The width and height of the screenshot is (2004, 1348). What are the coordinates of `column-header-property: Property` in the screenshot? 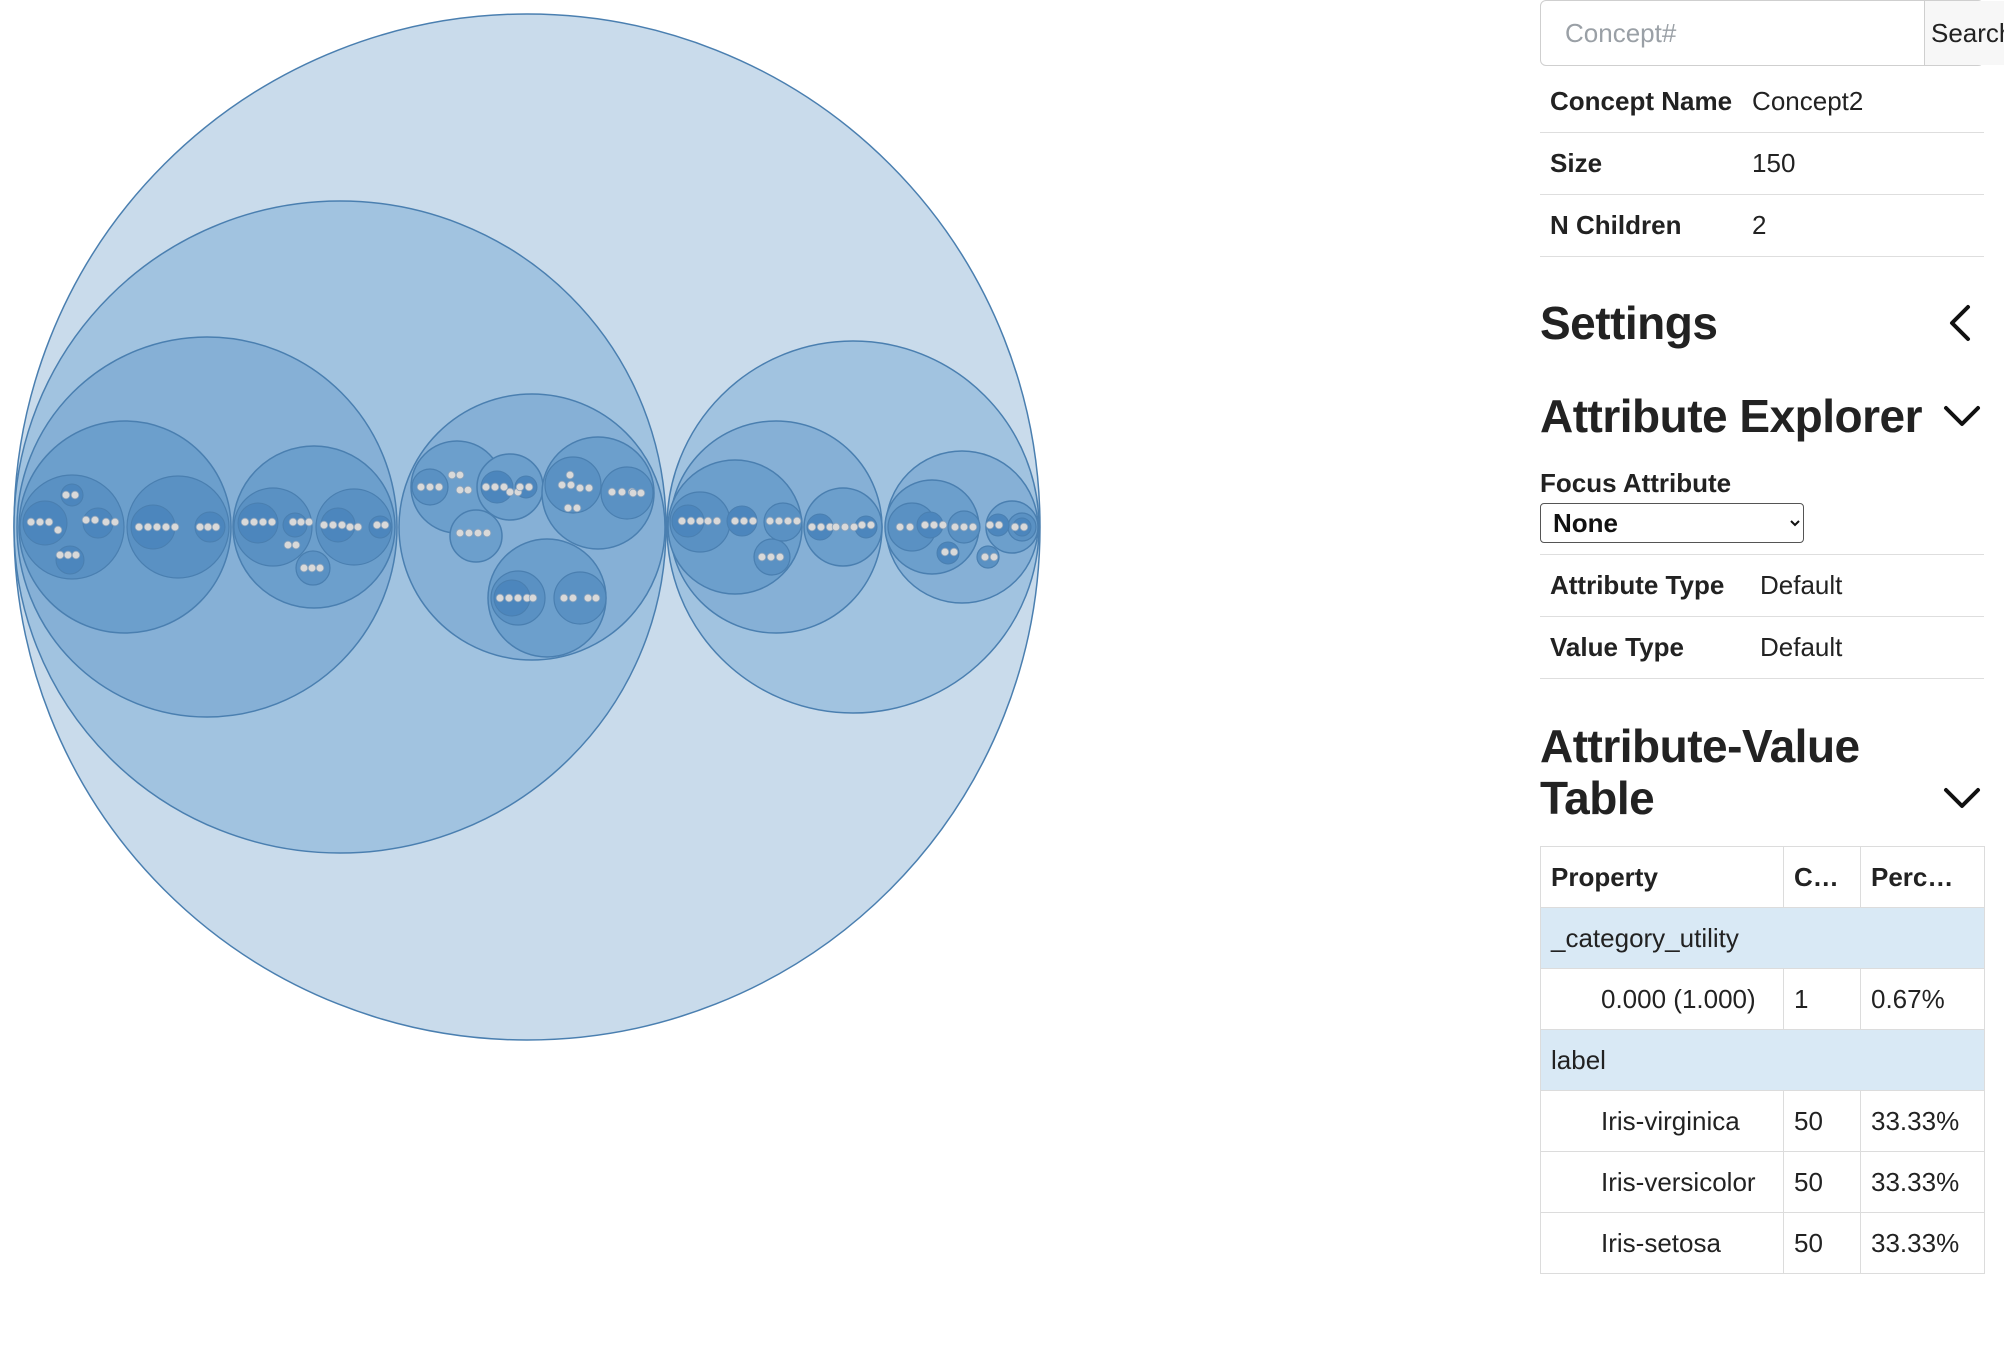 It's located at (1662, 877).